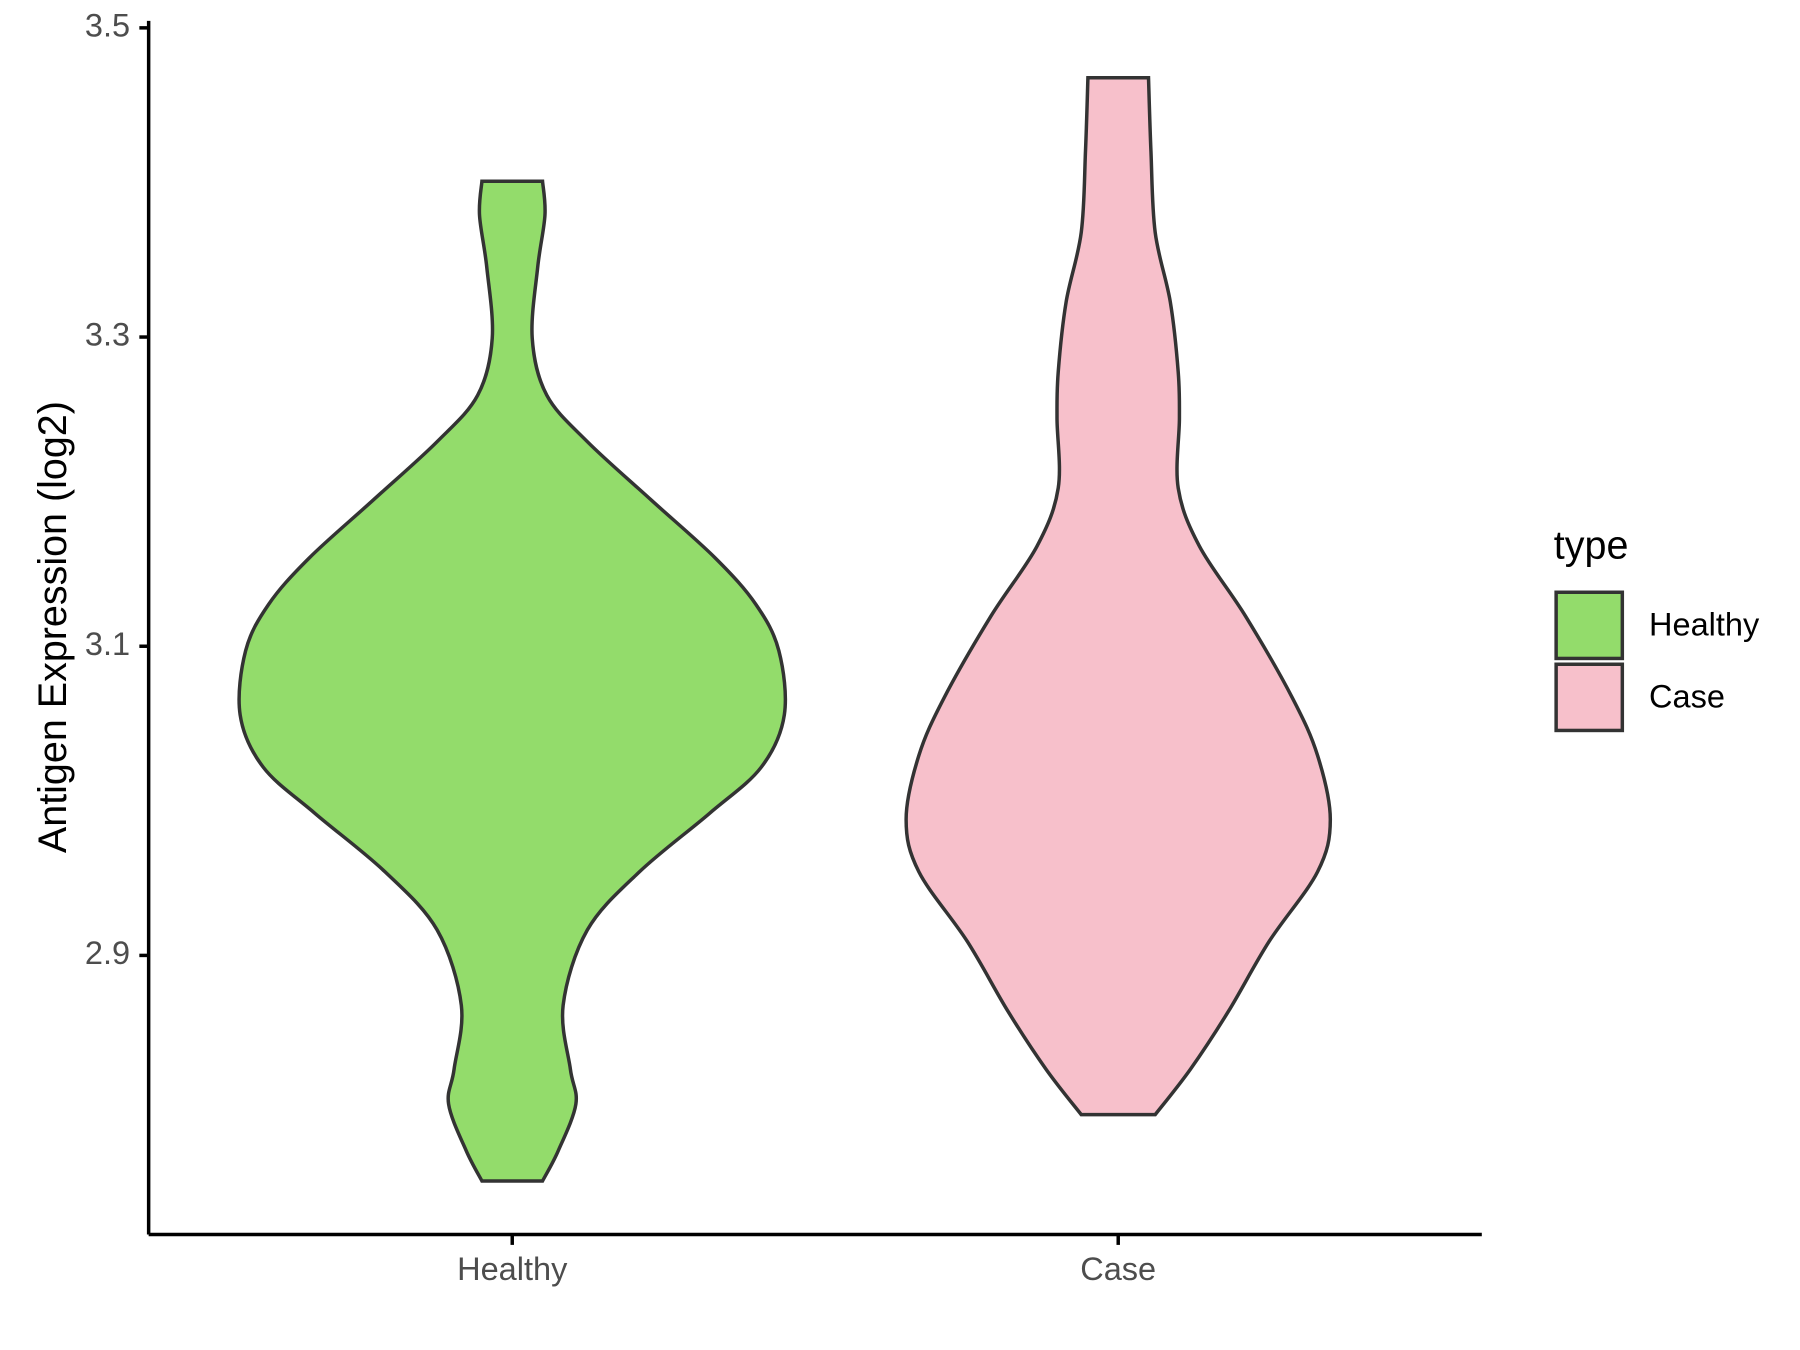  I want to click on x-tick-label: Healthy, so click(512, 1269).